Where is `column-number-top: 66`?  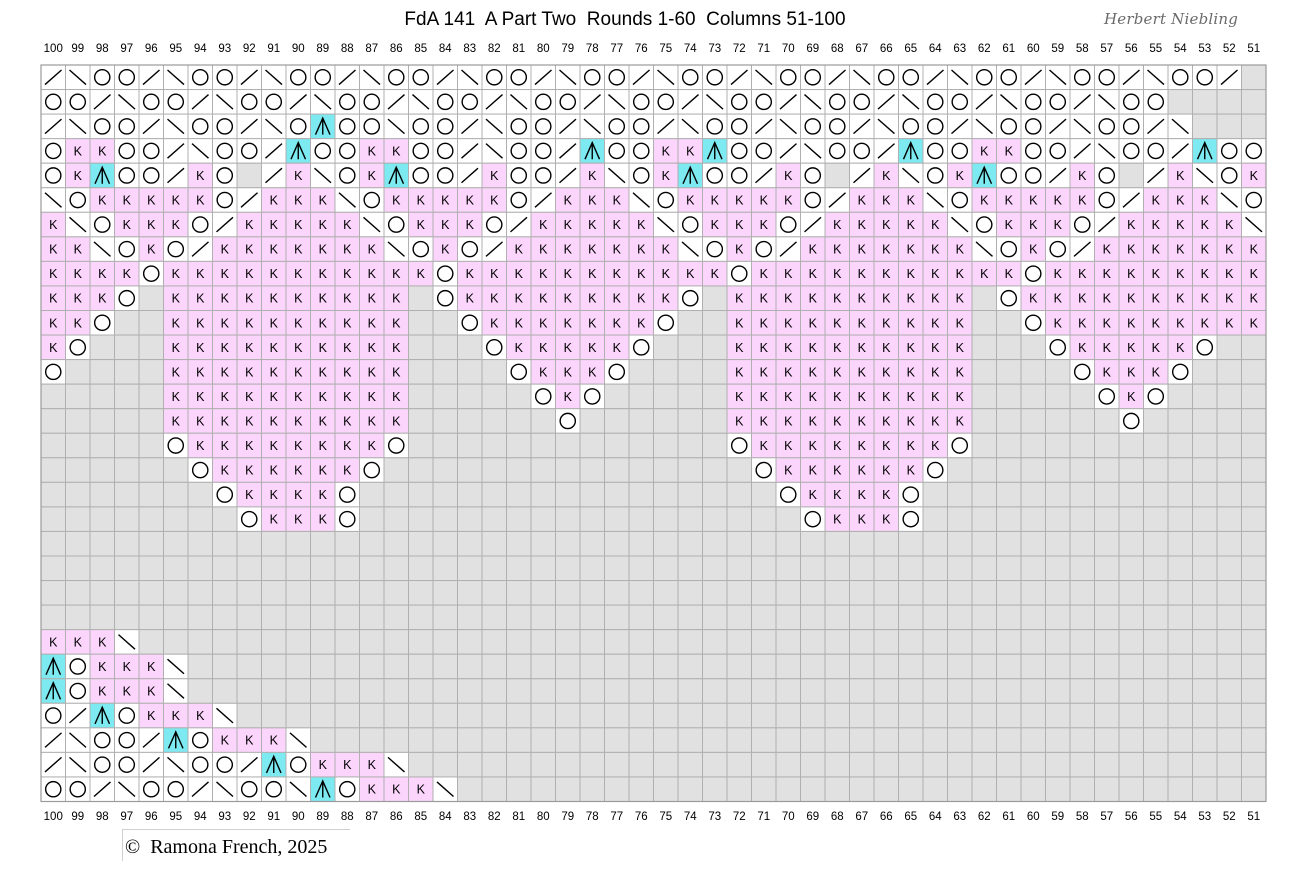
column-number-top: 66 is located at coordinates (886, 49).